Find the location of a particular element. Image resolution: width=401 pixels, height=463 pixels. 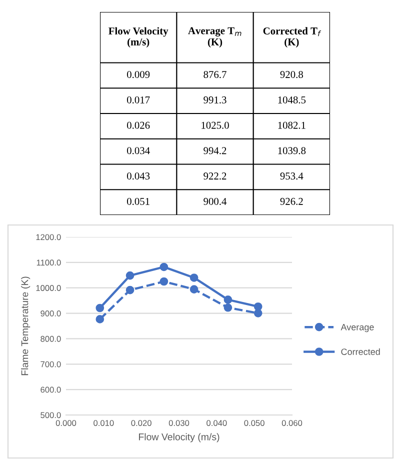

x-tick-label: 0.050 is located at coordinates (254, 423).